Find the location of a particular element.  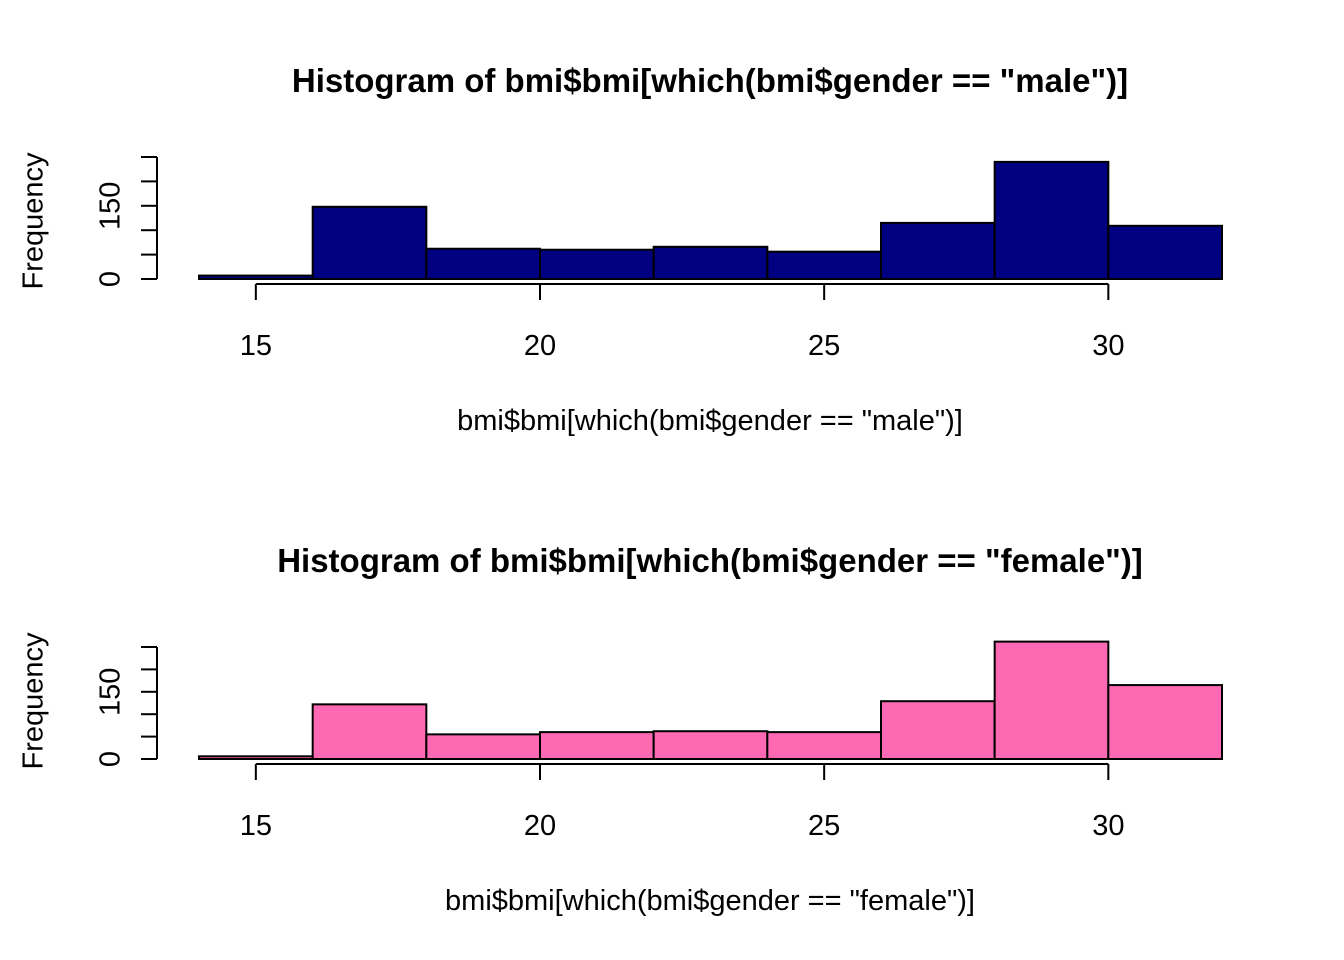

female-histogram-x-axis-label: bmi$bmi[which(bmi$gender == "female")] is located at coordinates (710, 901).